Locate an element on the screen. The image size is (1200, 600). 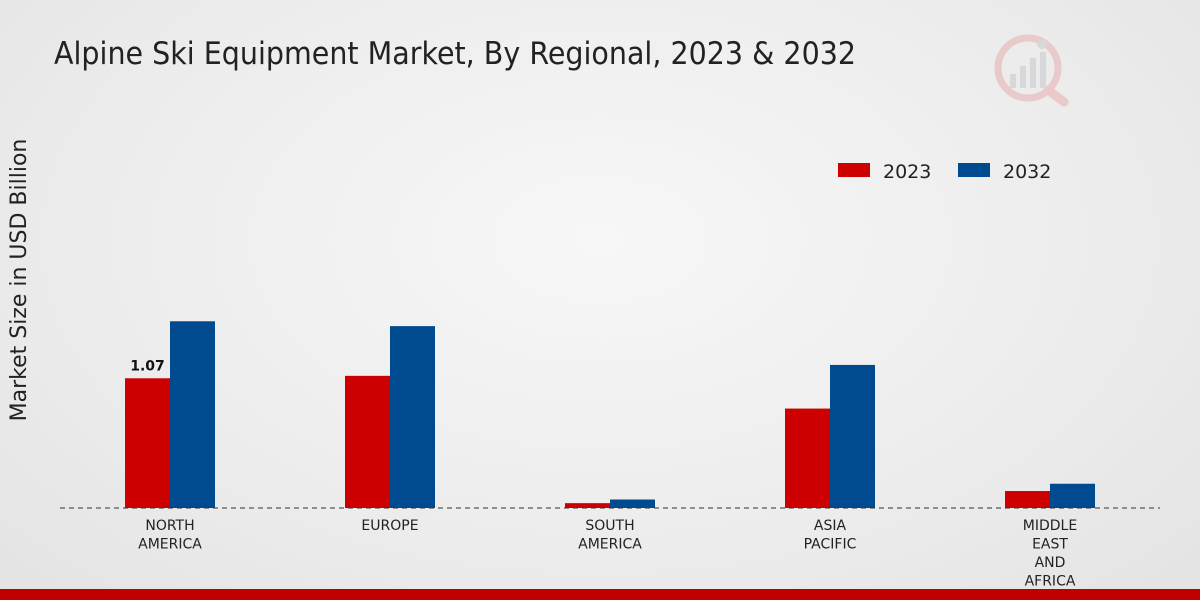
legend: 2023 2032 is located at coordinates (944, 172).